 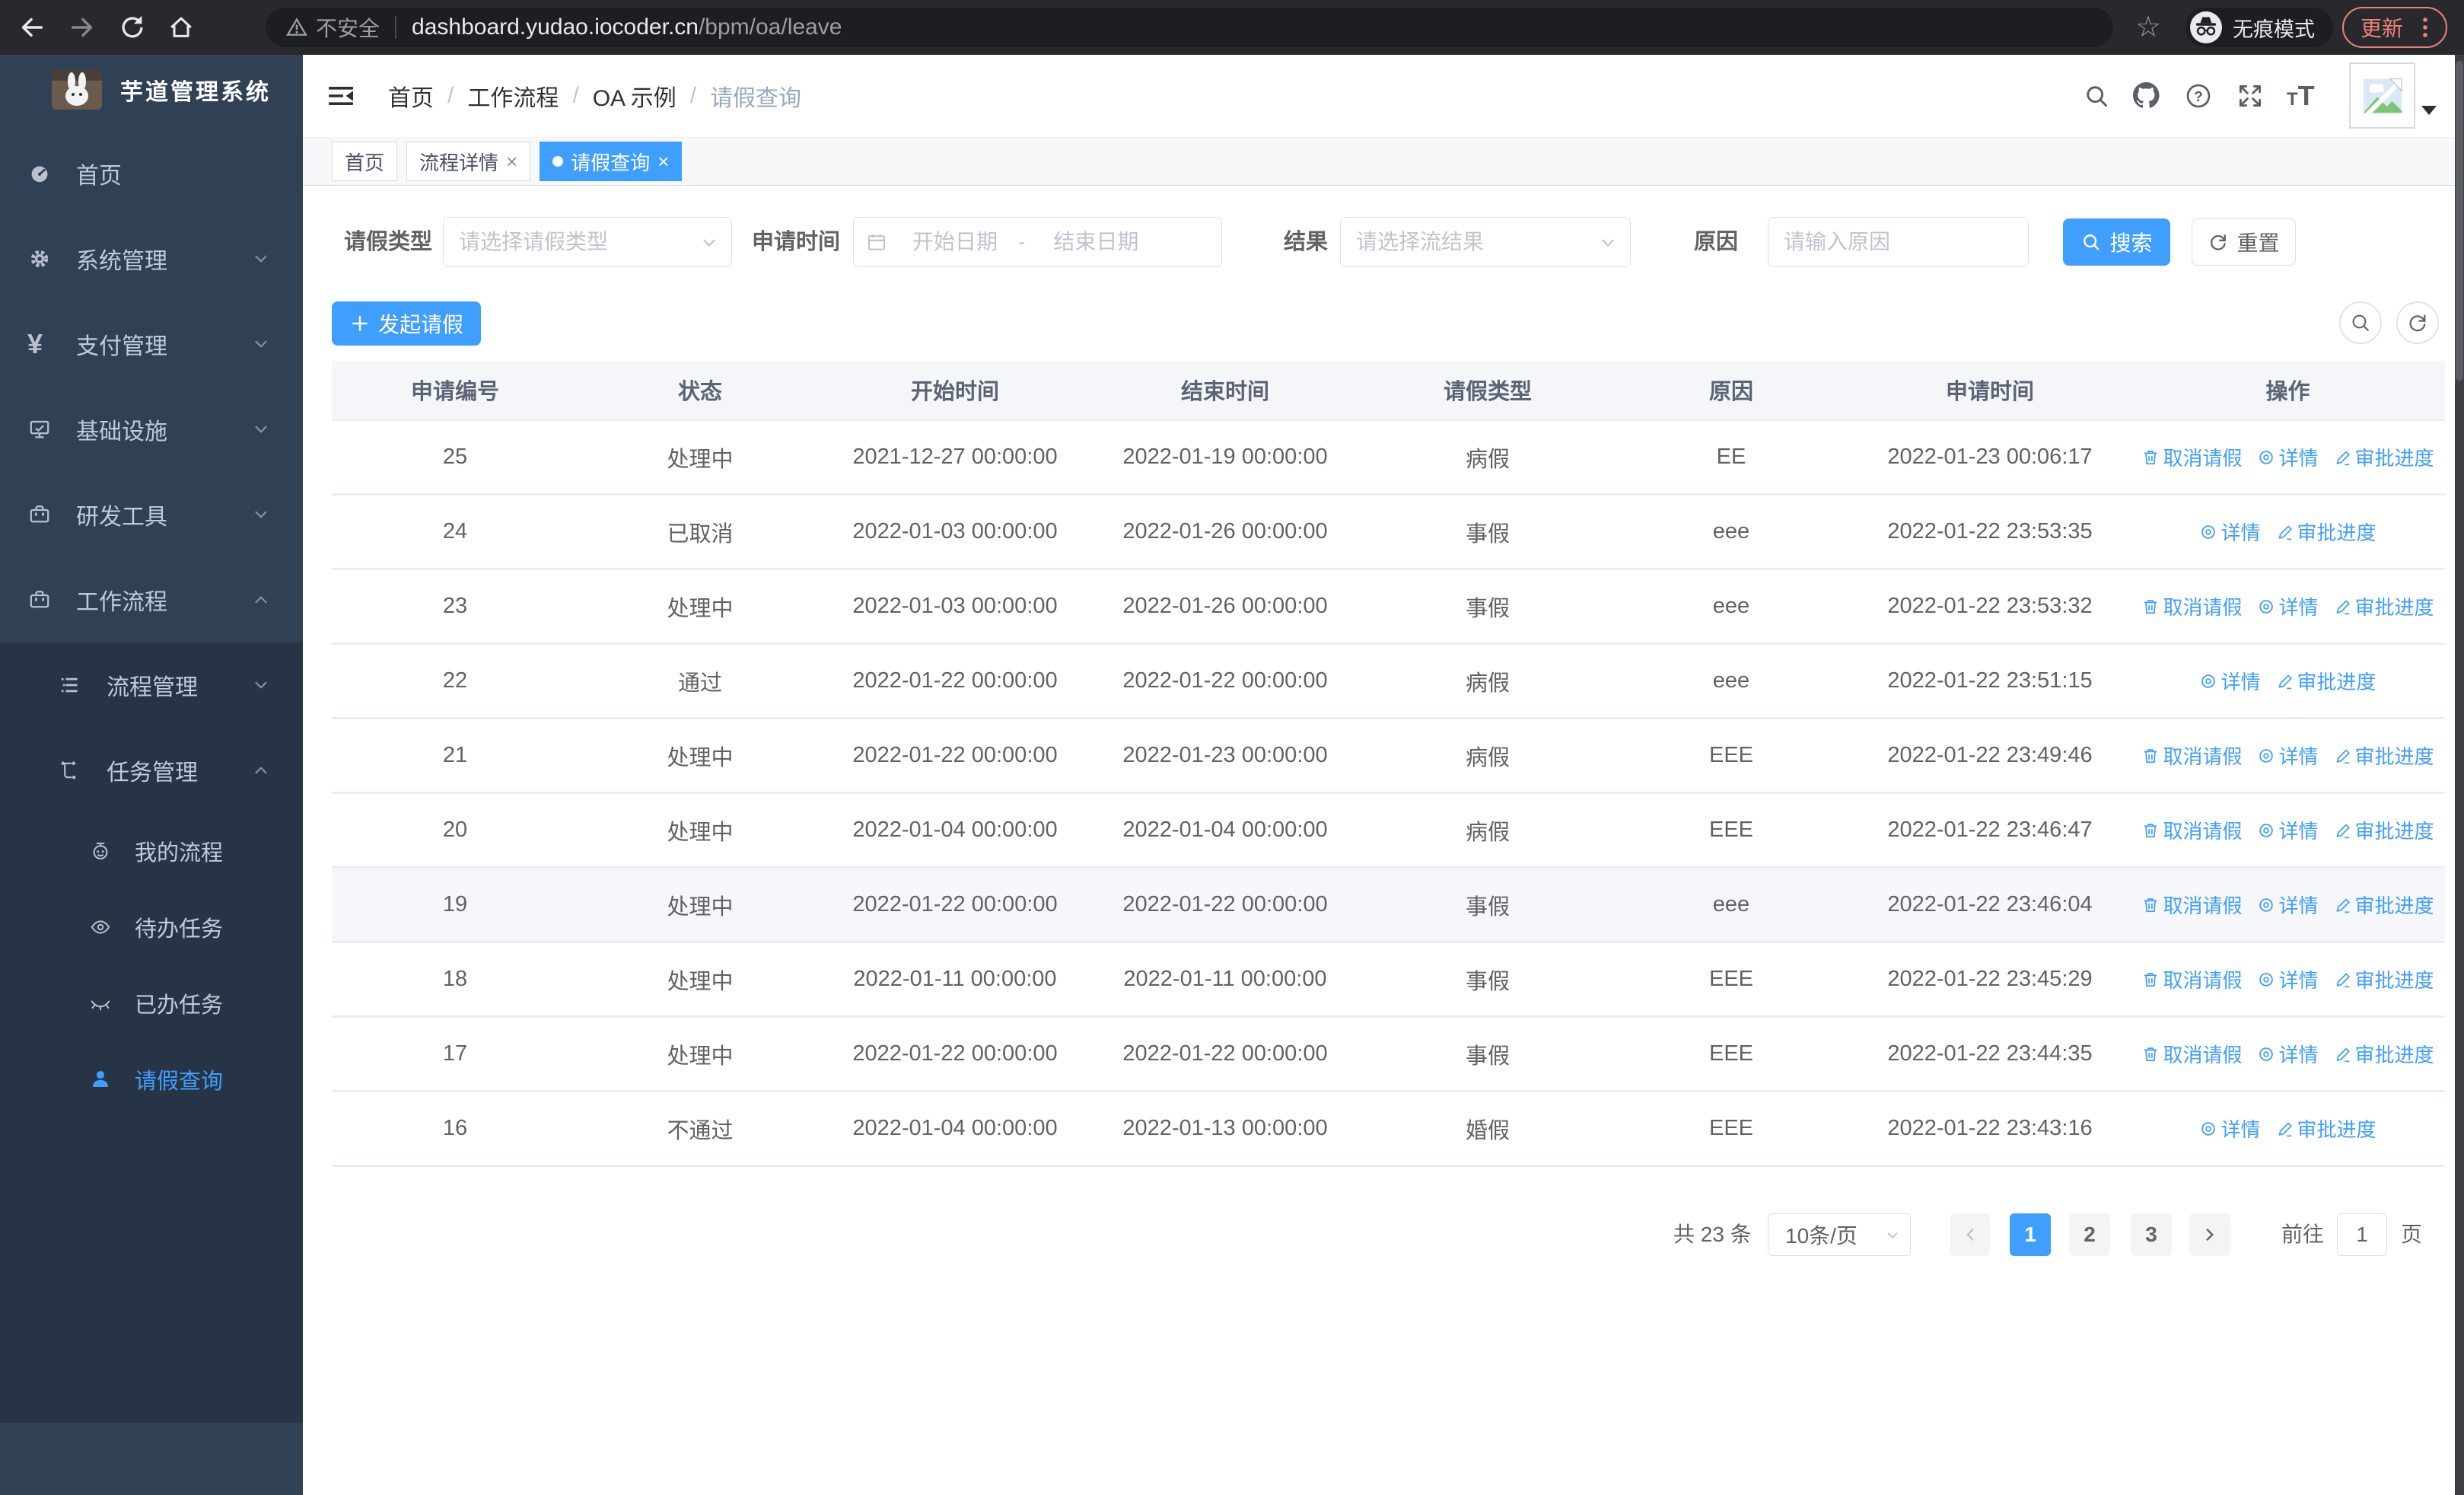 I want to click on github-icon, so click(x=2146, y=96).